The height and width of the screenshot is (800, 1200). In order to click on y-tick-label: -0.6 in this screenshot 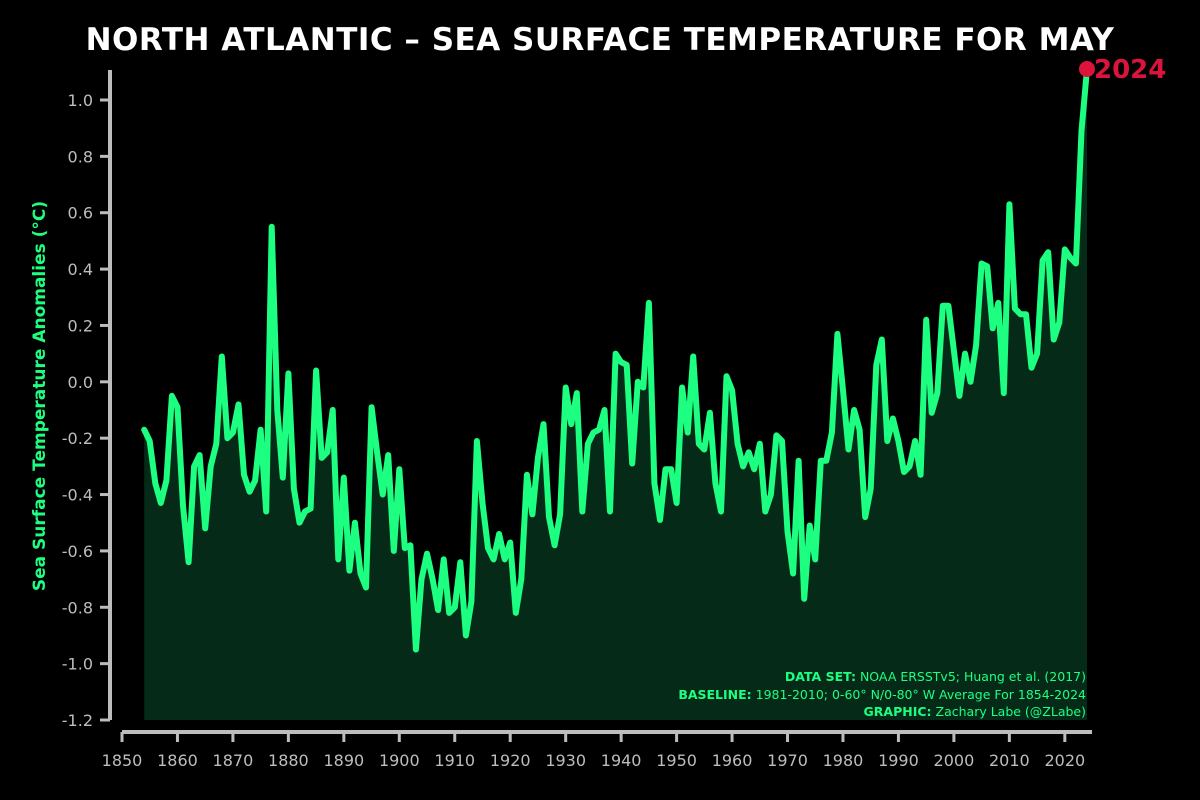, I will do `click(77, 551)`.